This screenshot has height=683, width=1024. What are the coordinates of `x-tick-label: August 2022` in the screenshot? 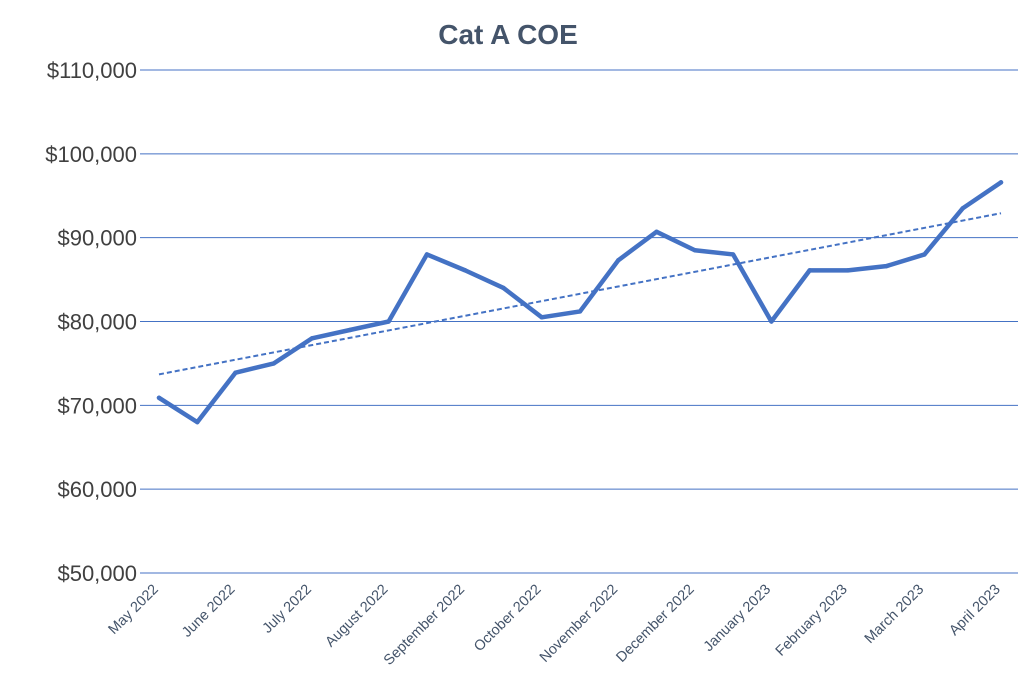 It's located at (357, 616).